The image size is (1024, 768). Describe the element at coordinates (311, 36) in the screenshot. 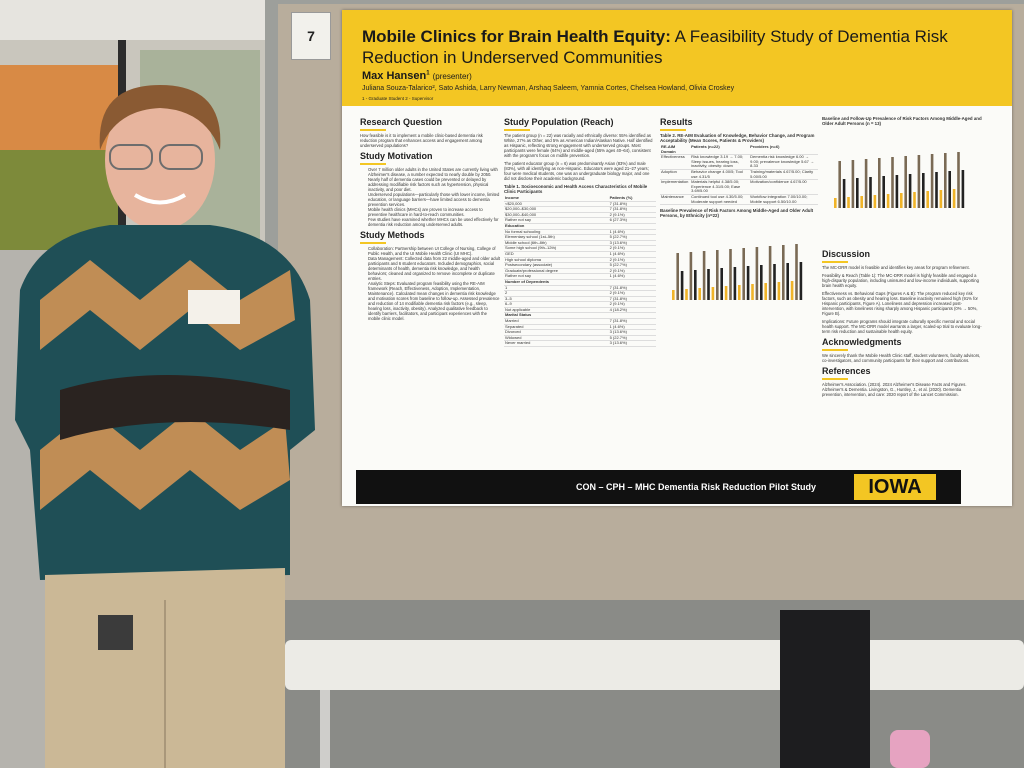

I see `tag-number: 7` at that location.